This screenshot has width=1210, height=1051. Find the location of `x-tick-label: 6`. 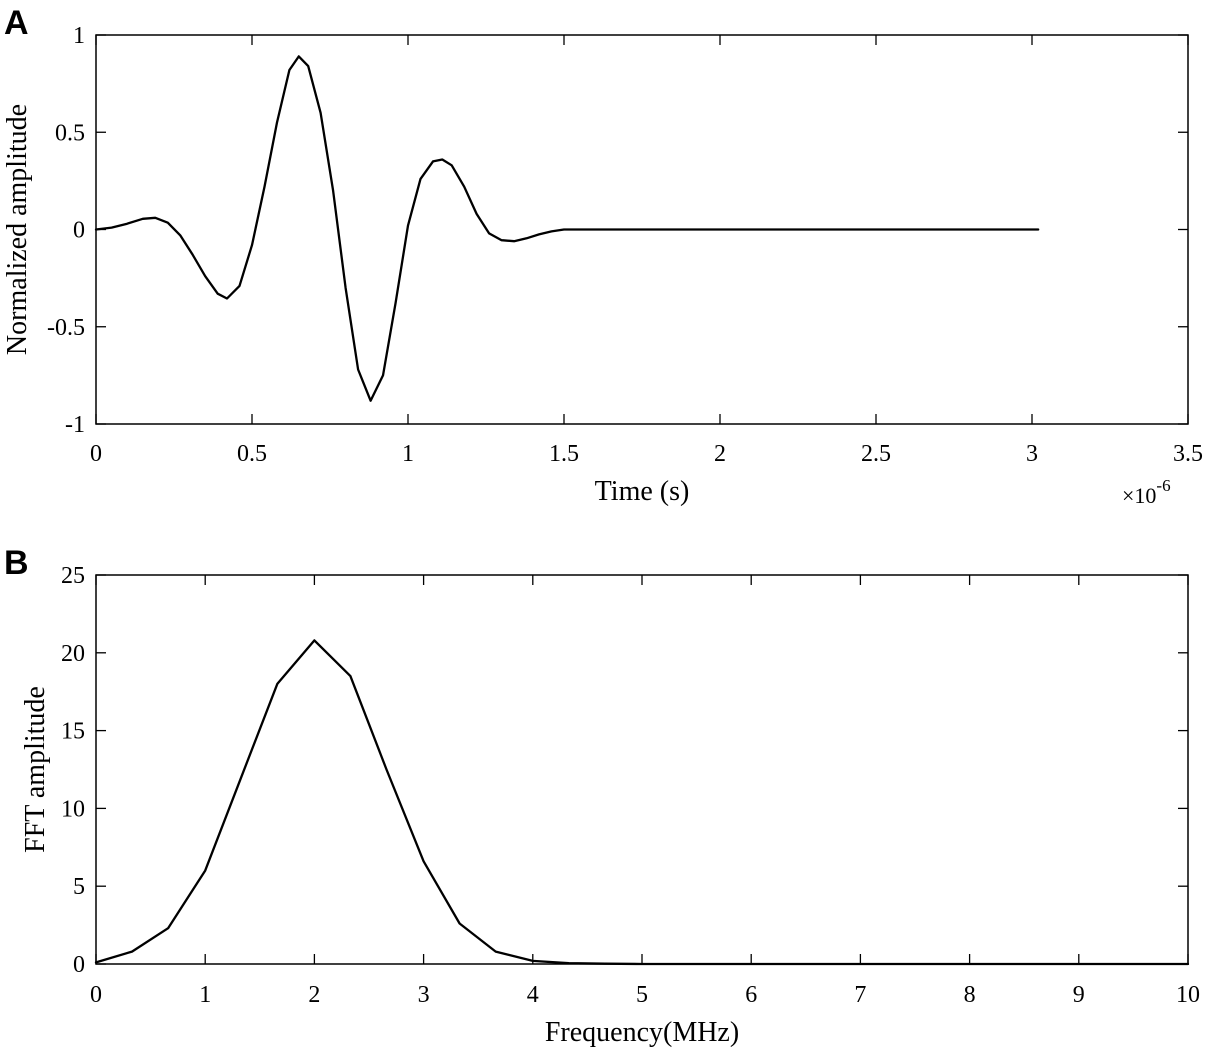

x-tick-label: 6 is located at coordinates (751, 995).